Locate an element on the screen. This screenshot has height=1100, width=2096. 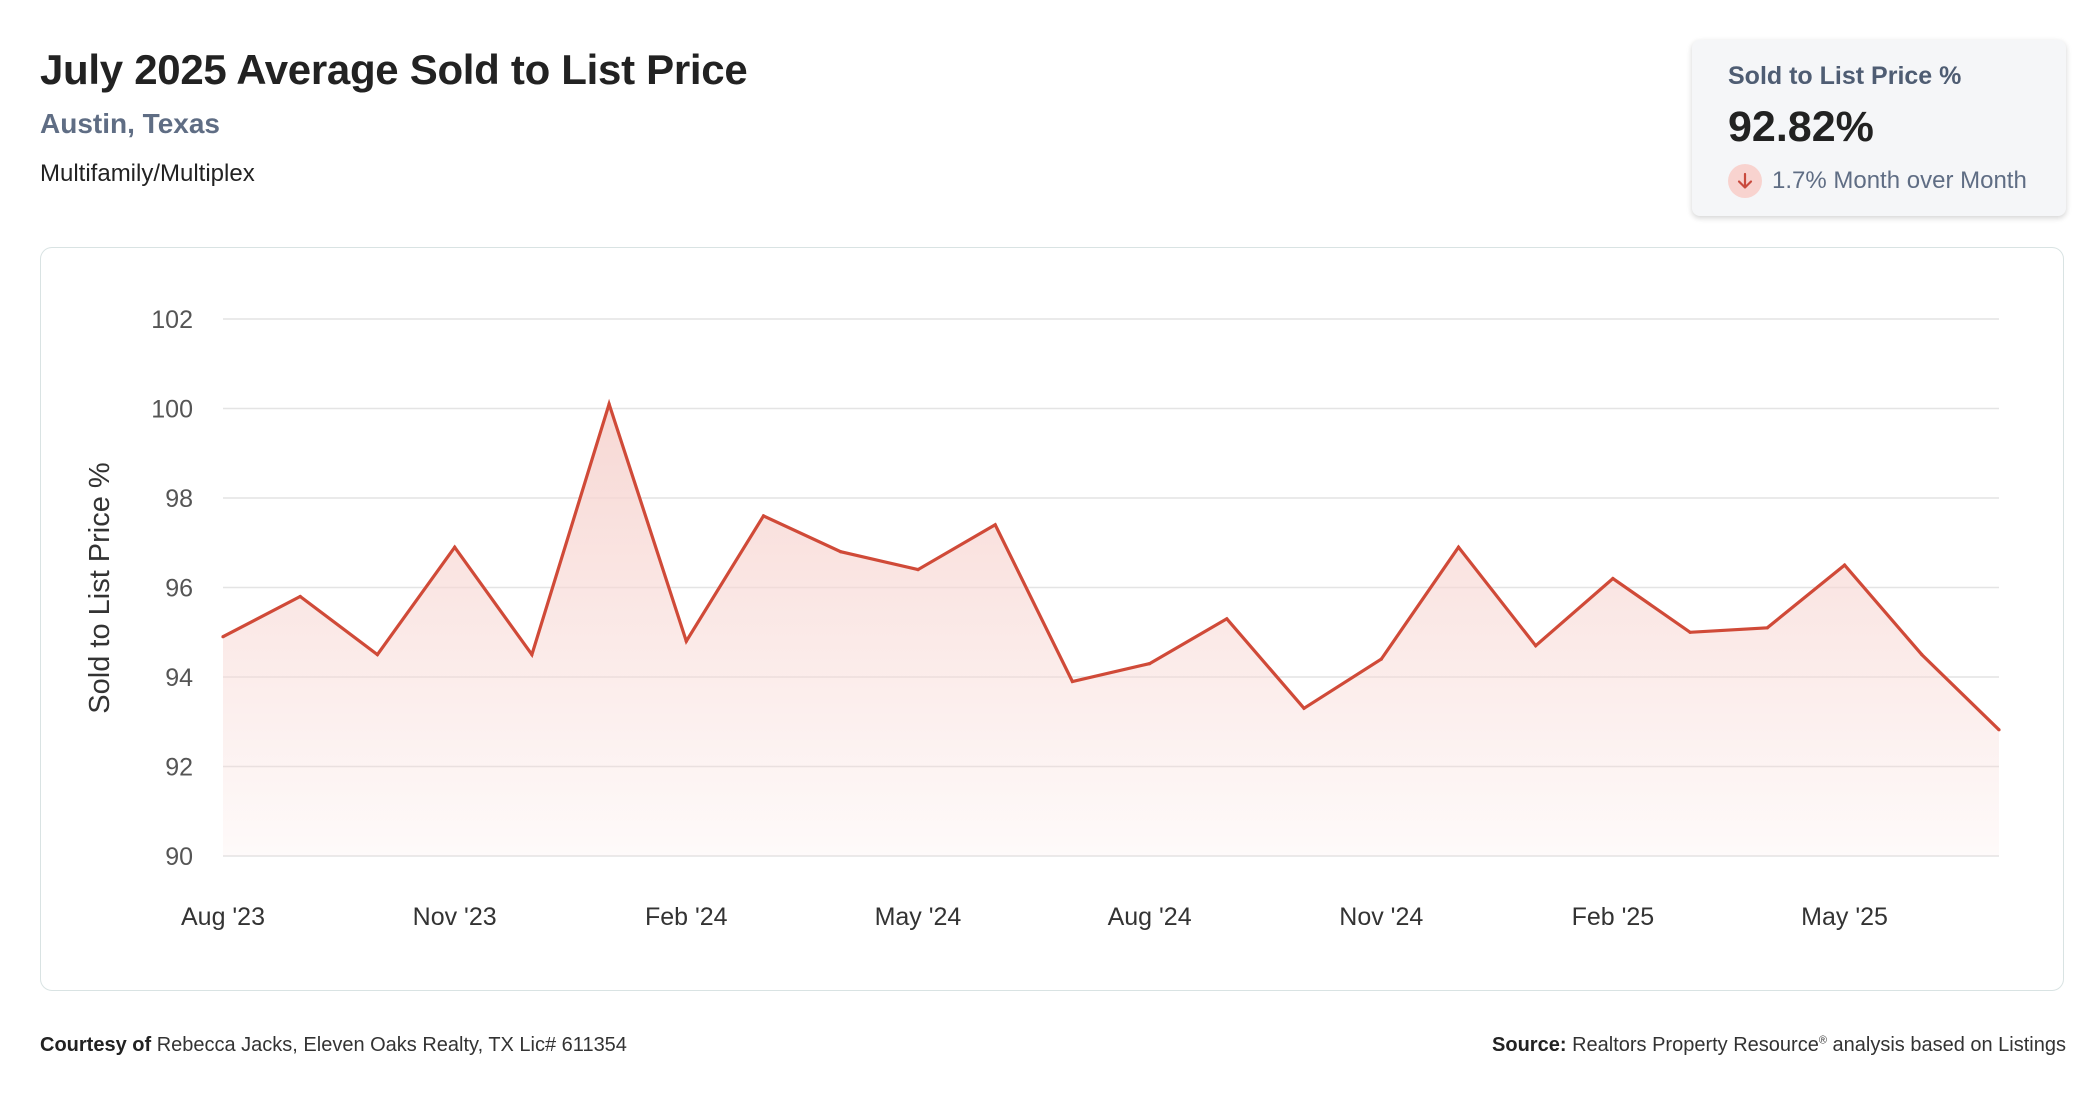
y-tick-label: 100 is located at coordinates (172, 410).